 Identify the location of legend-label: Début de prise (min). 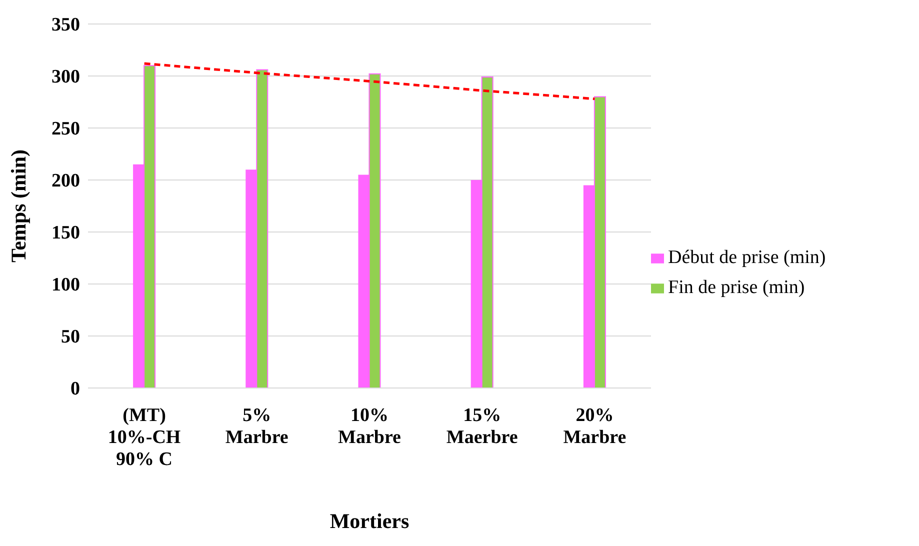
(747, 257).